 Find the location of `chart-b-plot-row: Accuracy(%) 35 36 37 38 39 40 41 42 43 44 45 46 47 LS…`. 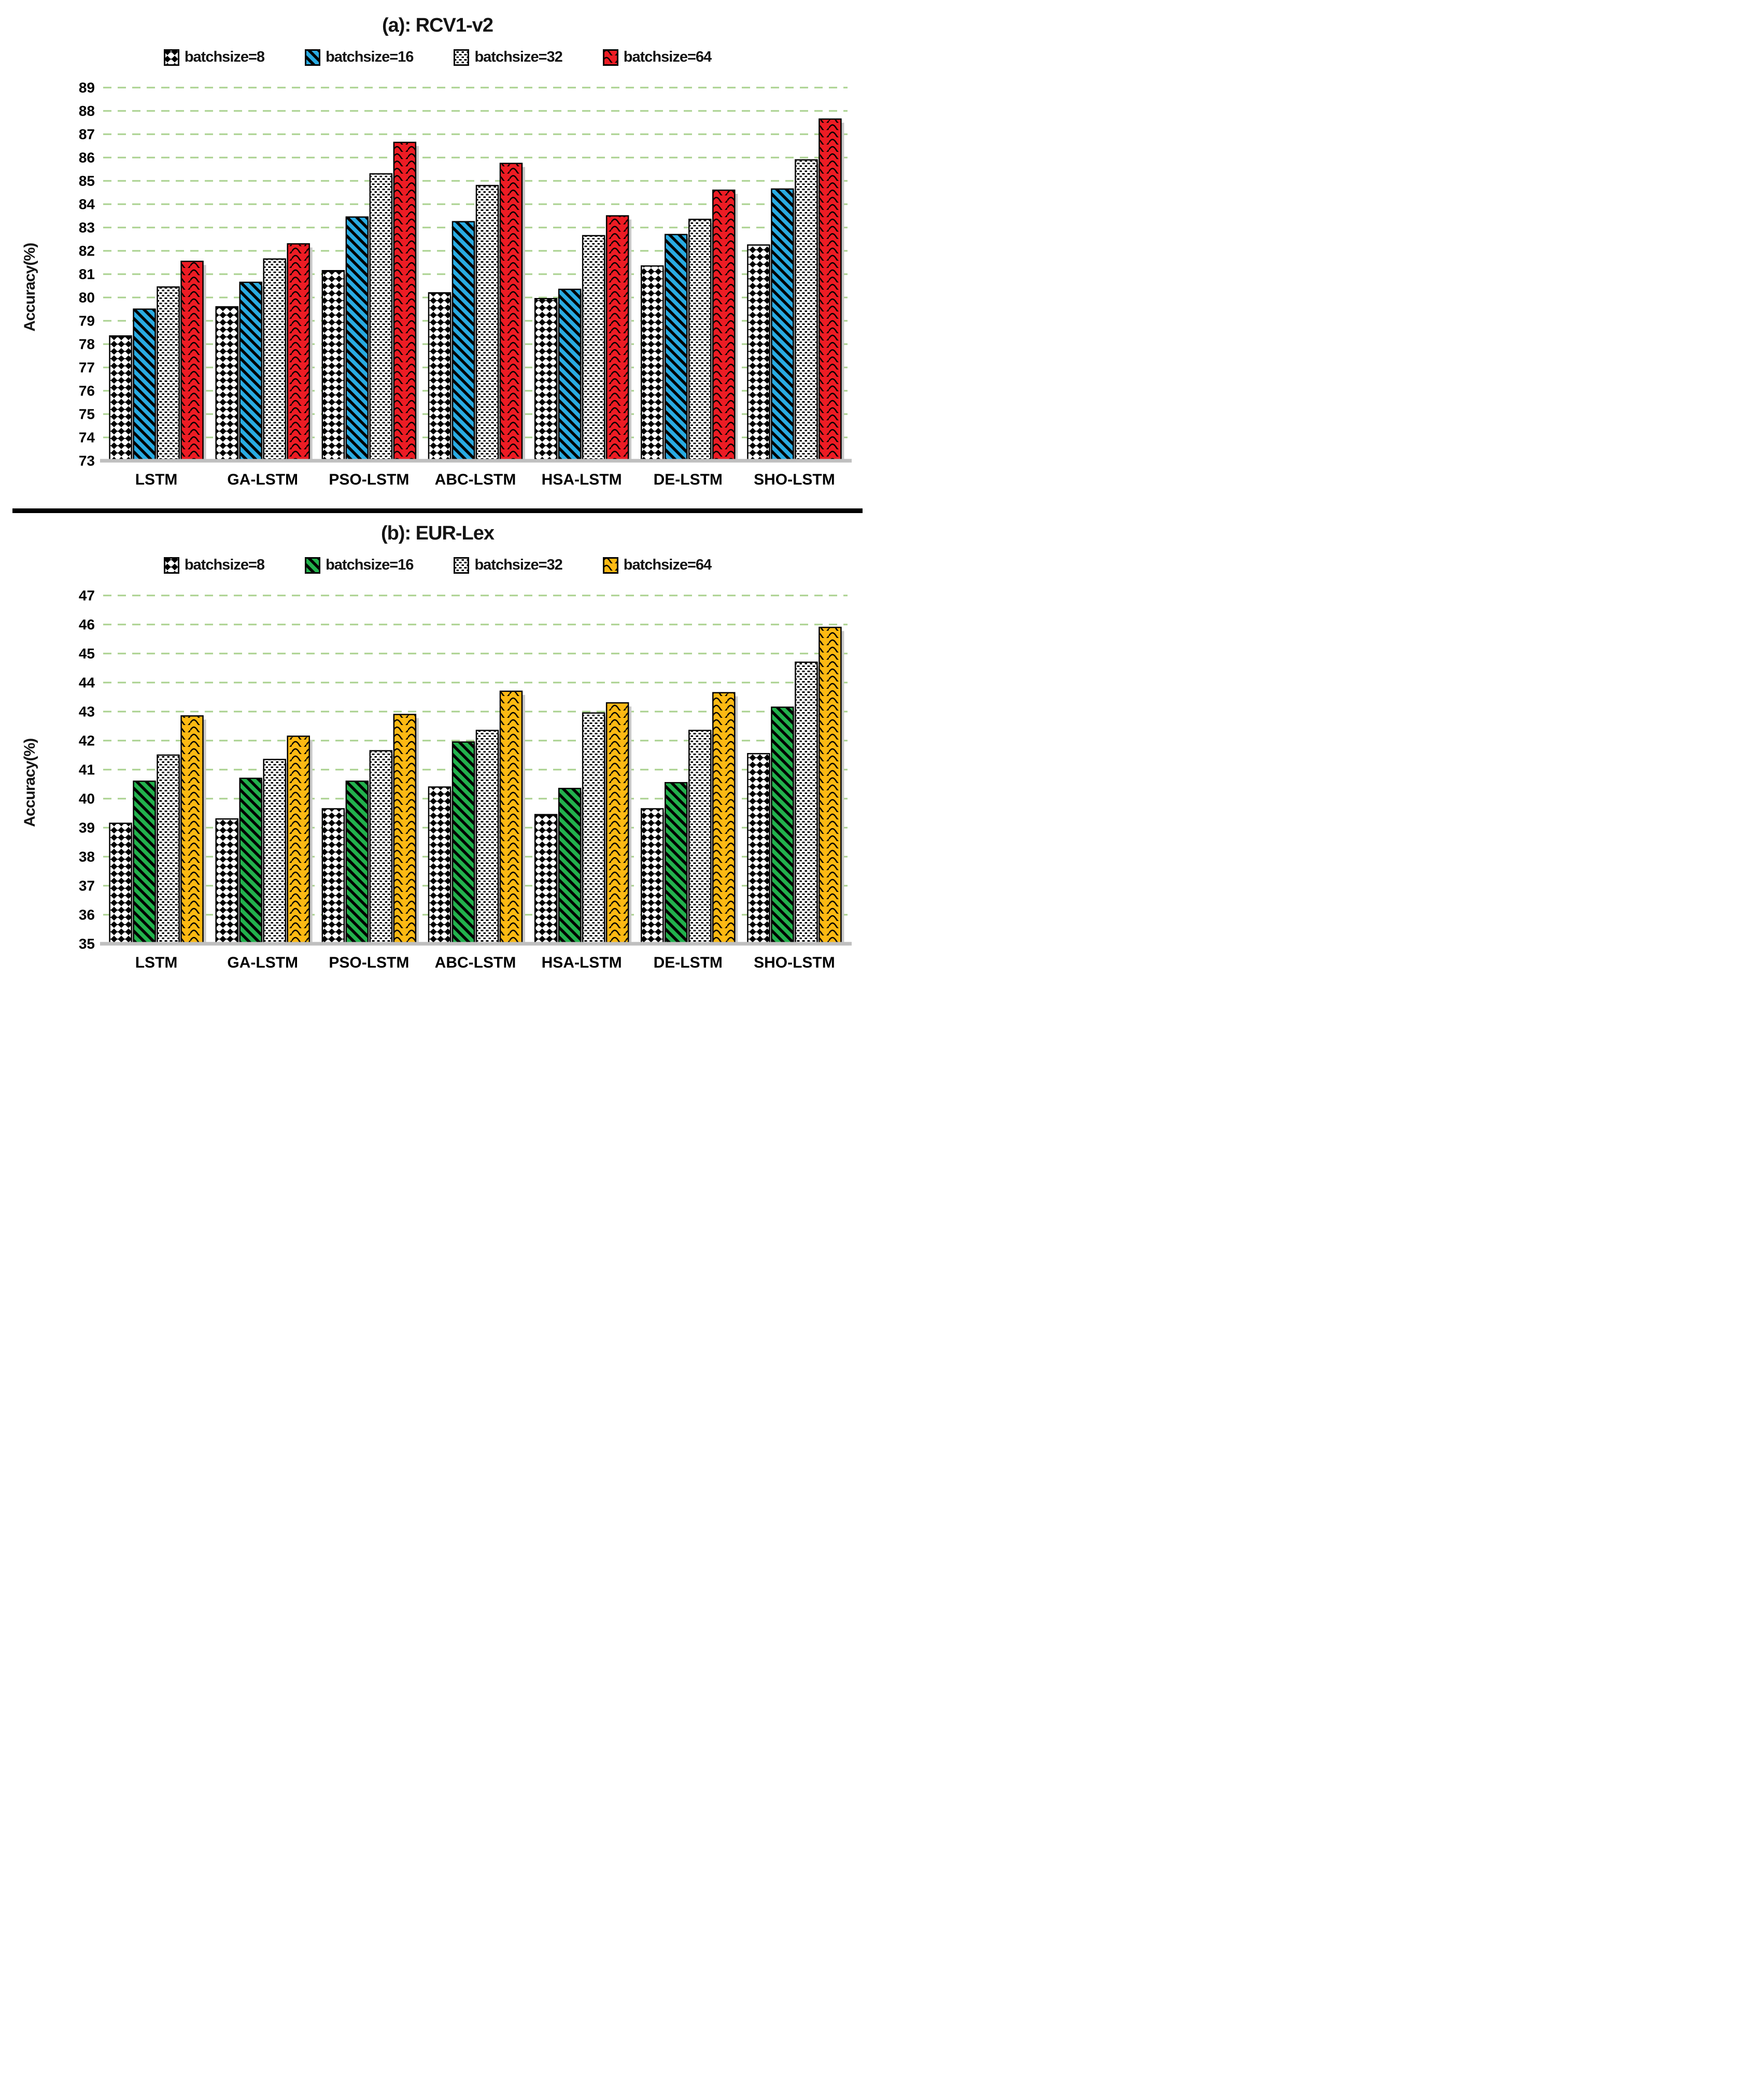

chart-b-plot-row: Accuracy(%) 35 36 37 38 39 40 41 42 43 44 45 46 47 LS… is located at coordinates (437, 782).